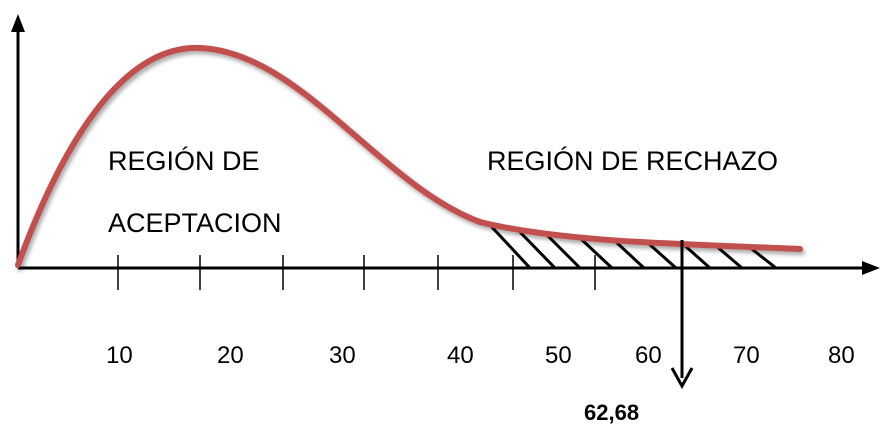 The image size is (880, 430). What do you see at coordinates (18, 23) in the screenshot?
I see `y-axis-arrowhead` at bounding box center [18, 23].